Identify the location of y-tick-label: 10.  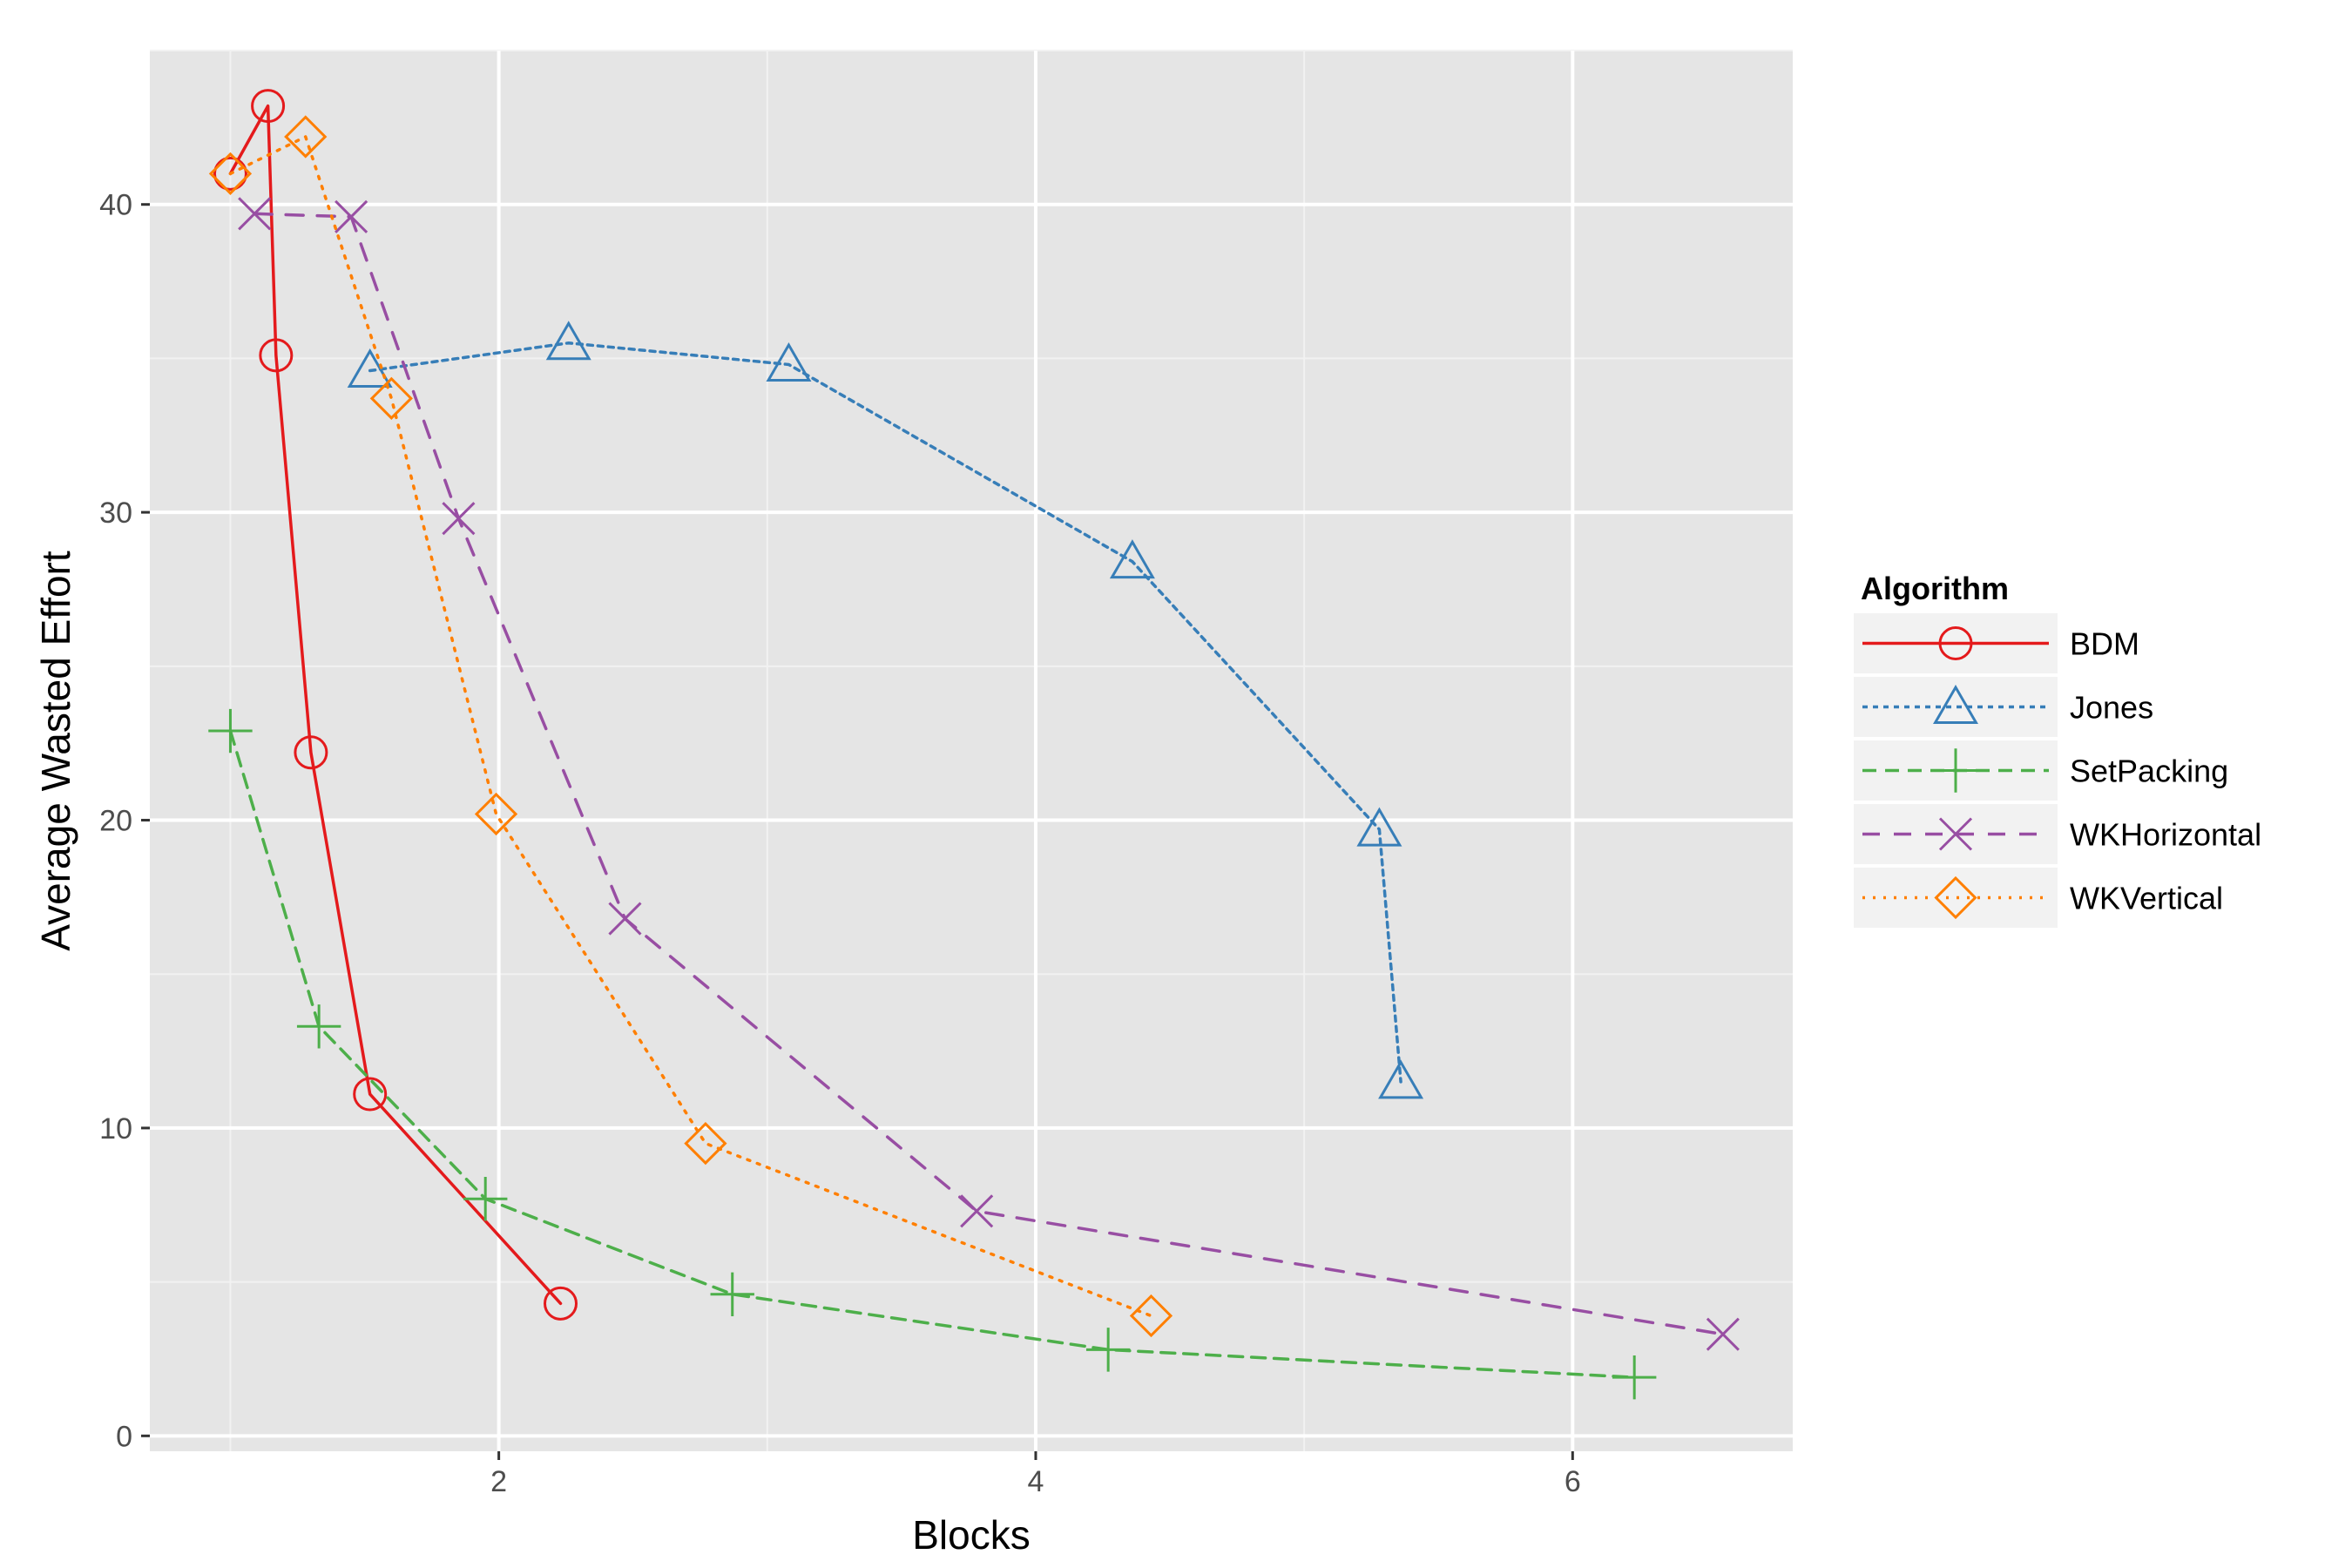
(115, 1129).